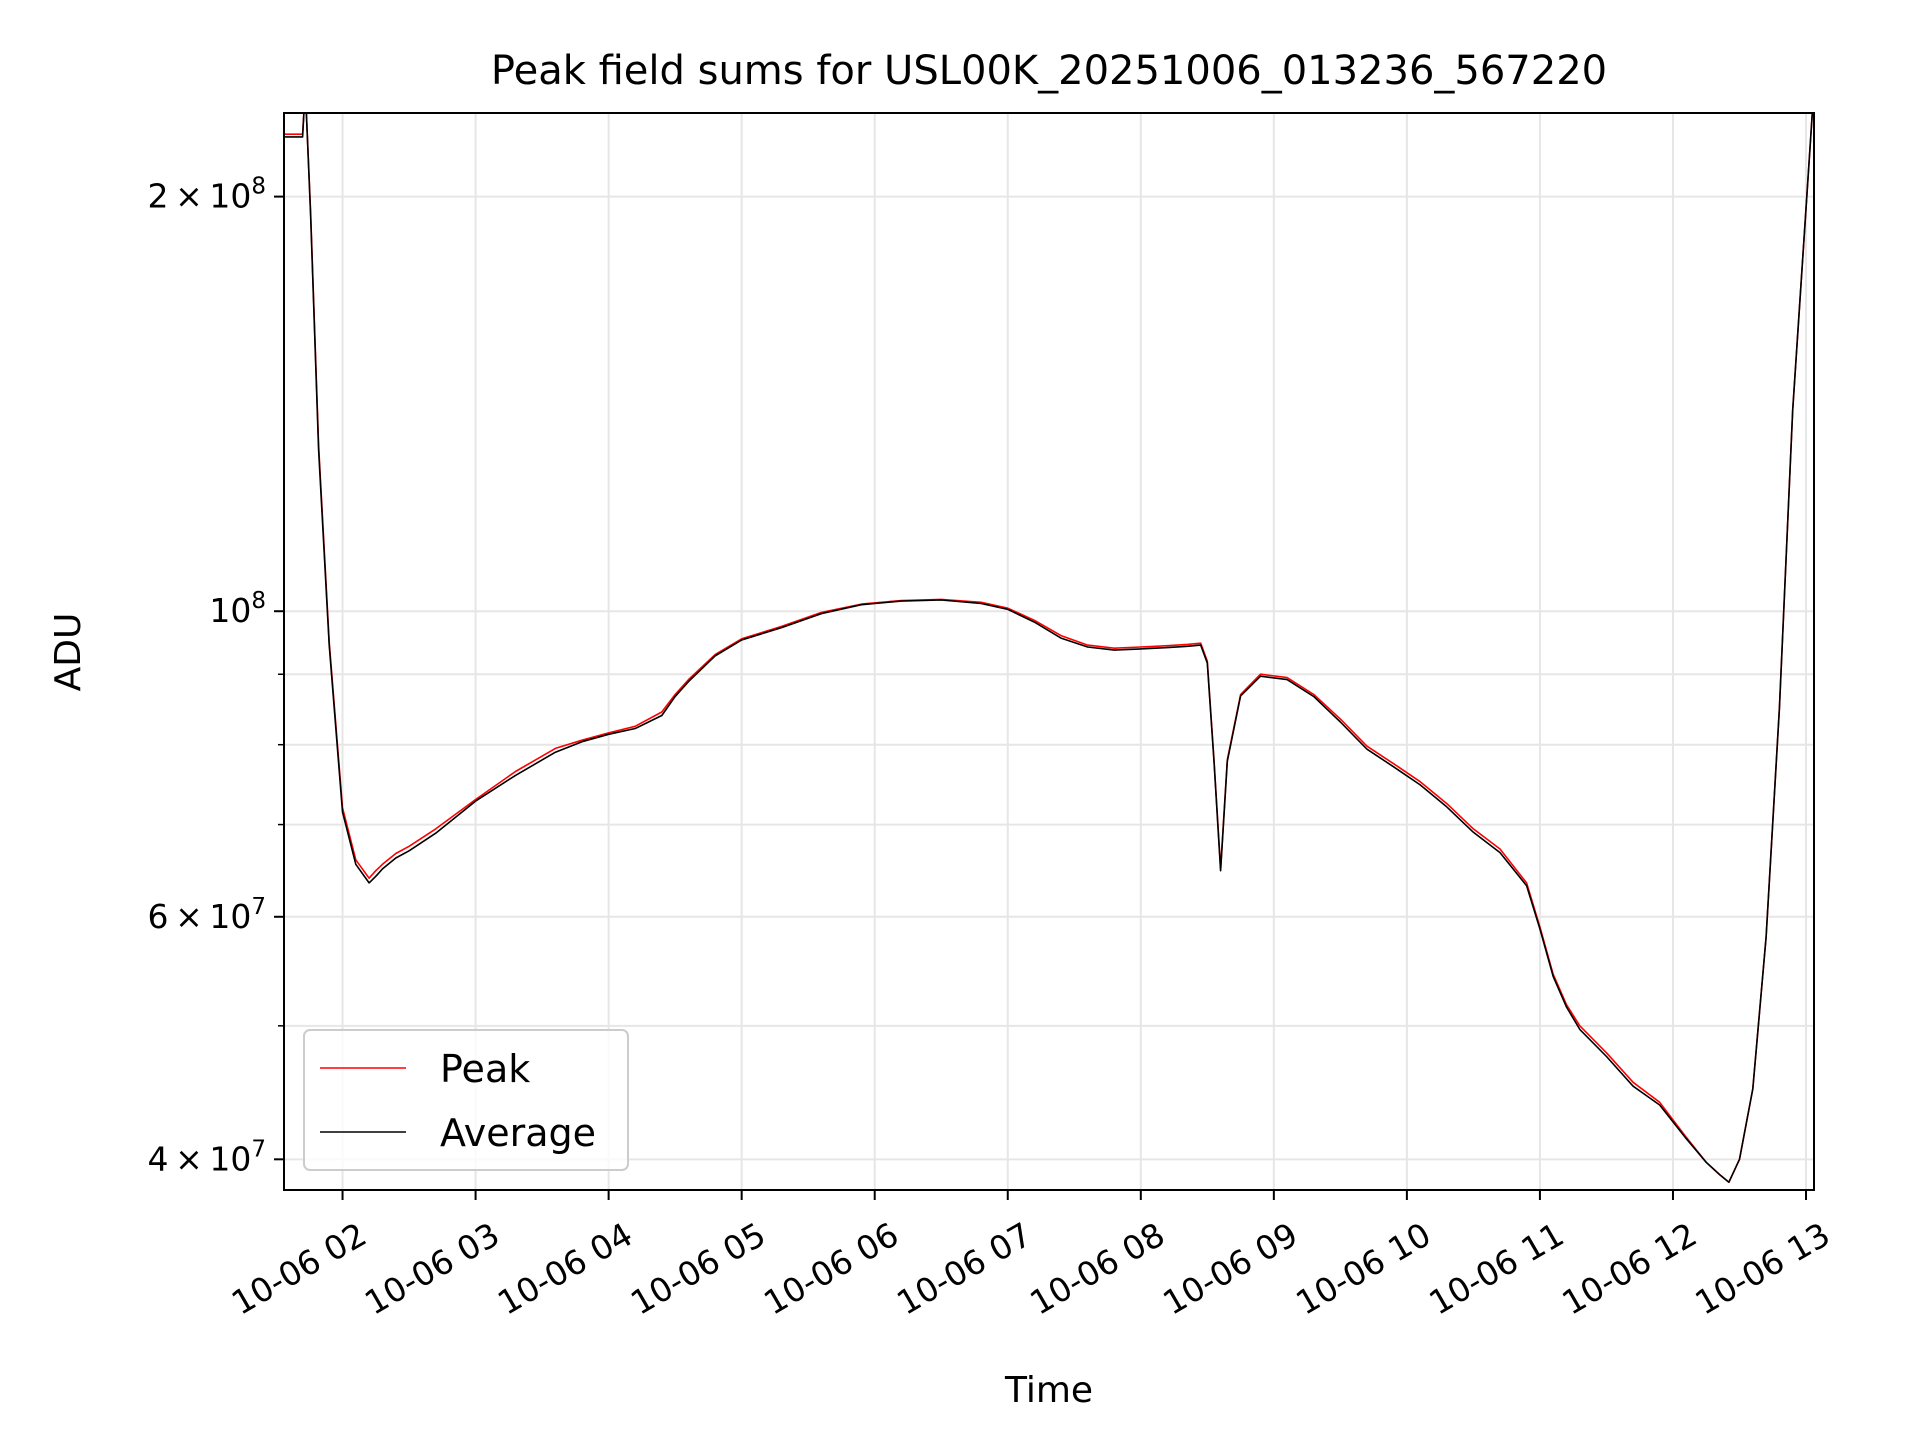 The height and width of the screenshot is (1440, 1920). I want to click on y-tick-label: 108, so click(237, 609).